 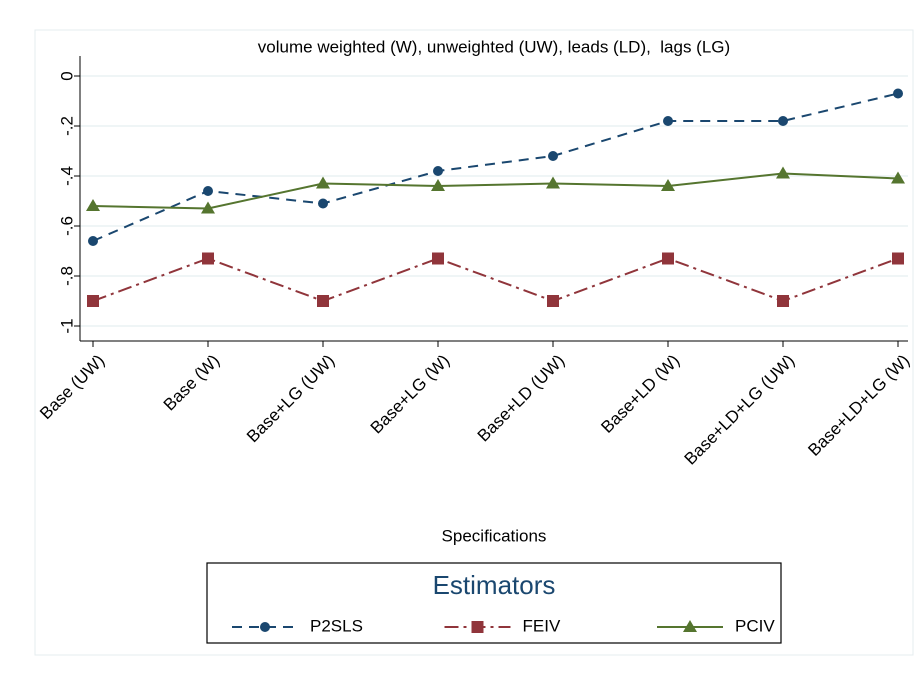 What do you see at coordinates (66, 276) in the screenshot?
I see `y-tick-label: -.8` at bounding box center [66, 276].